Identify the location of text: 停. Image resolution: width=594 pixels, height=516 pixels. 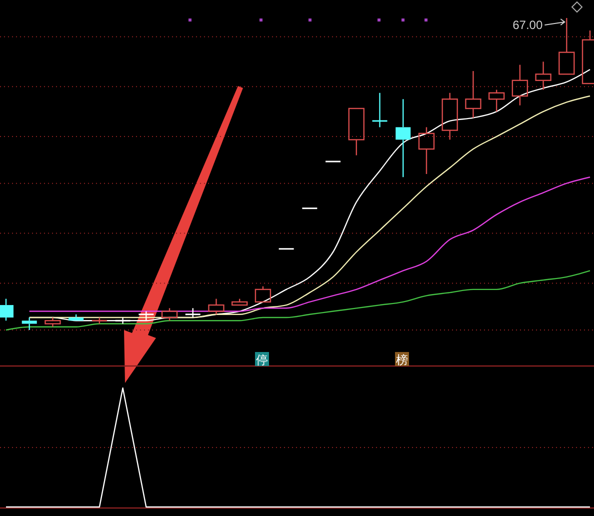
(262, 360).